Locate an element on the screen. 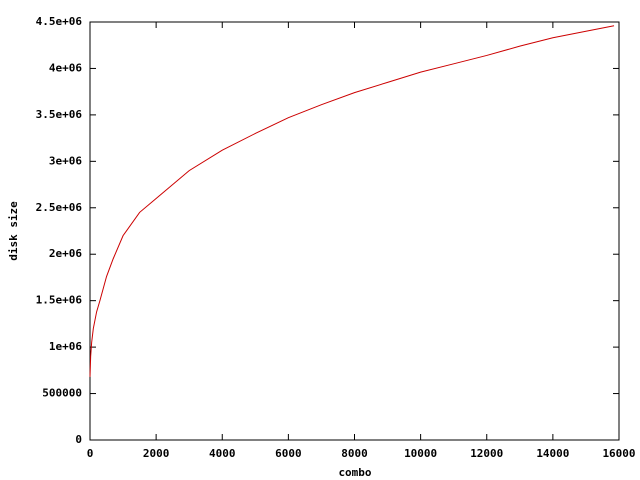 This screenshot has width=640, height=480. y-tick-label: 3e+06 is located at coordinates (65, 160).